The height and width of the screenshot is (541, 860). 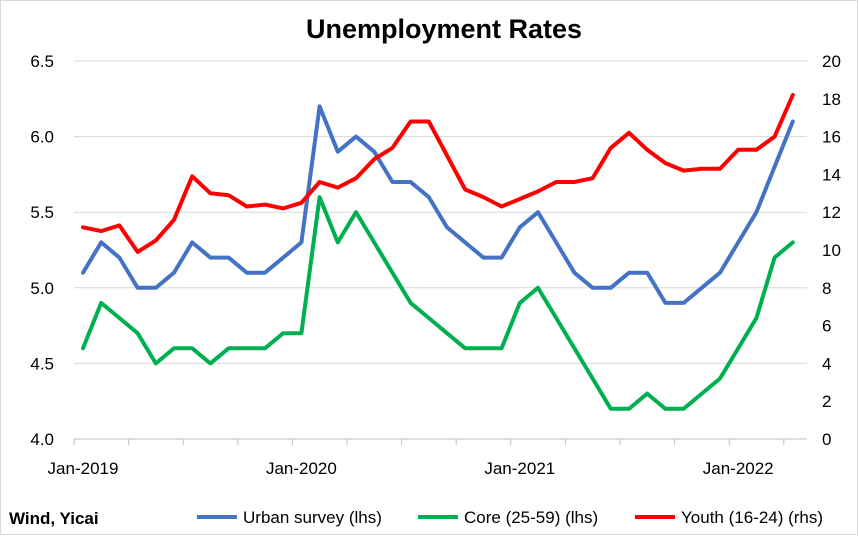 I want to click on right-tick-label: 16, so click(x=831, y=137).